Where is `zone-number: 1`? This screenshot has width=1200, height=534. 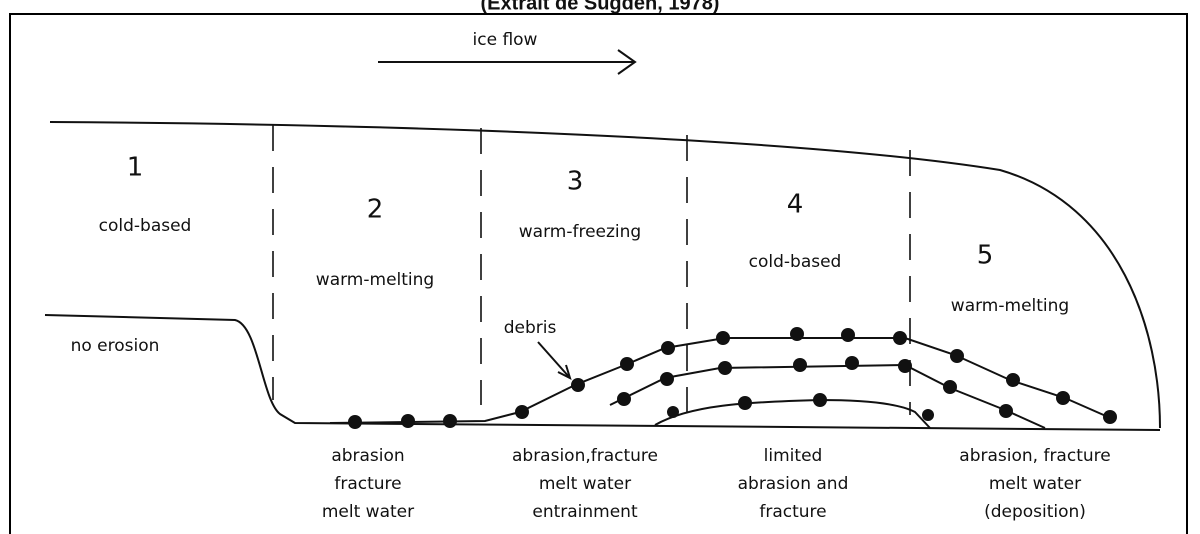
zone-number: 1 is located at coordinates (135, 168).